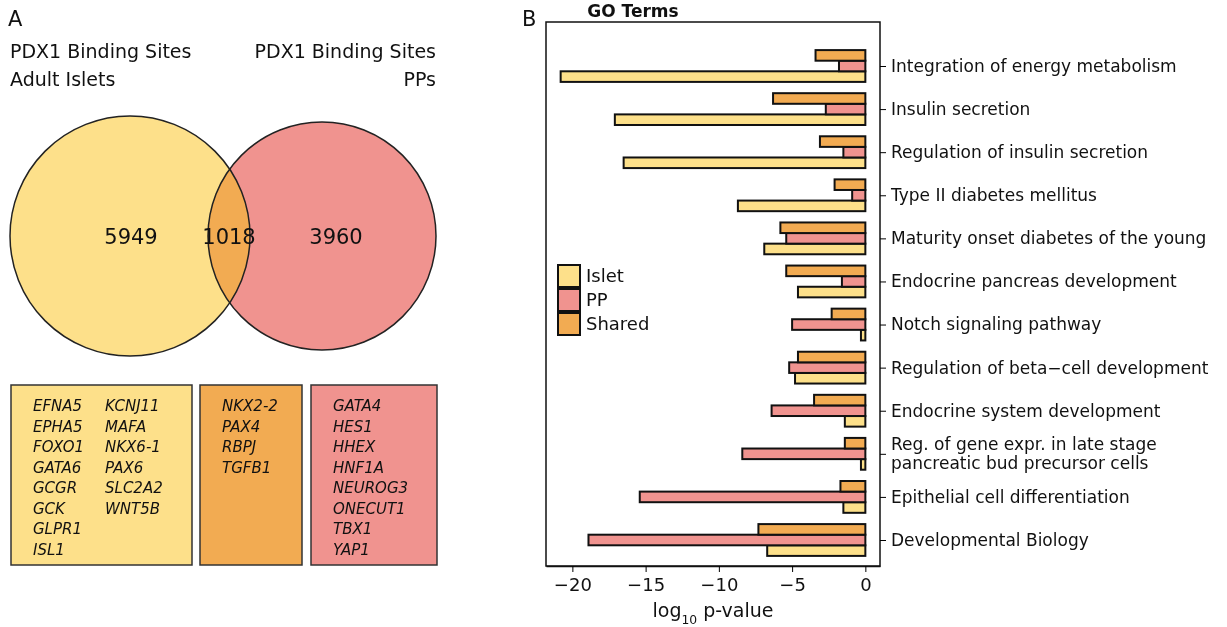  Describe the element at coordinates (996, 324) in the screenshot. I see `y-tick-label: Notch signaling pathway` at that location.